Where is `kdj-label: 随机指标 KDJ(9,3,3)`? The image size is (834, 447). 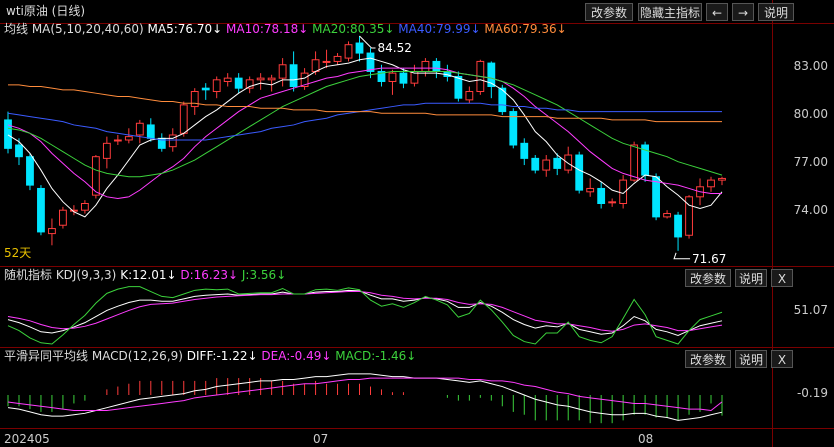
kdj-label: 随机指标 KDJ(9,3,3) is located at coordinates (60, 275).